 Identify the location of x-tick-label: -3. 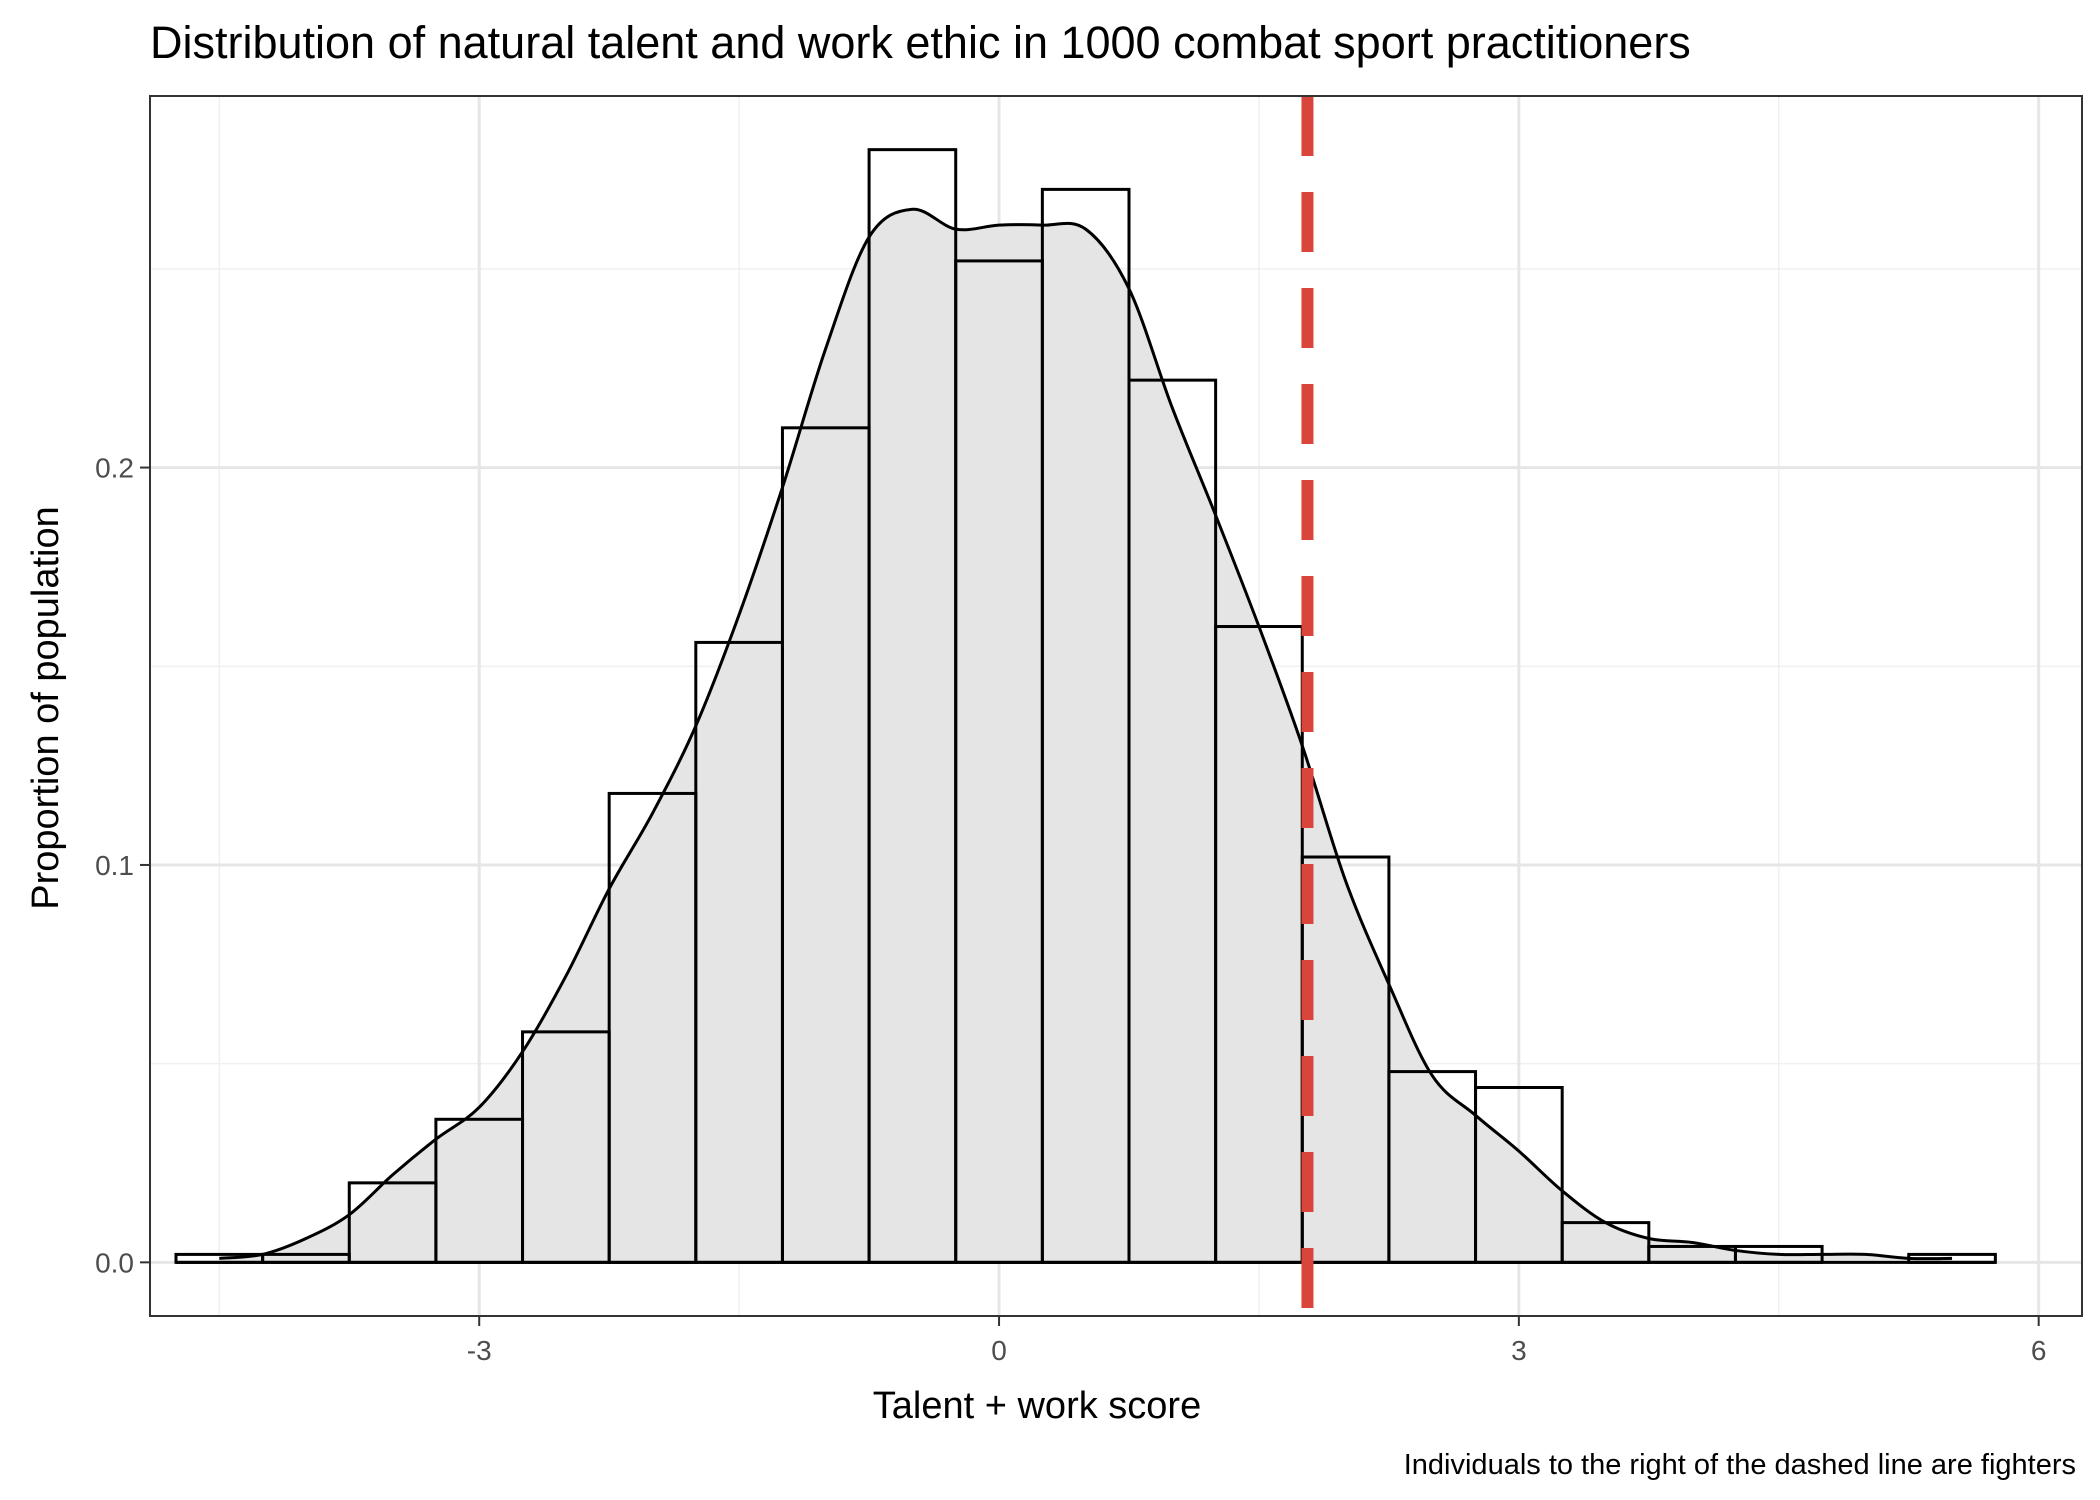
(479, 1350).